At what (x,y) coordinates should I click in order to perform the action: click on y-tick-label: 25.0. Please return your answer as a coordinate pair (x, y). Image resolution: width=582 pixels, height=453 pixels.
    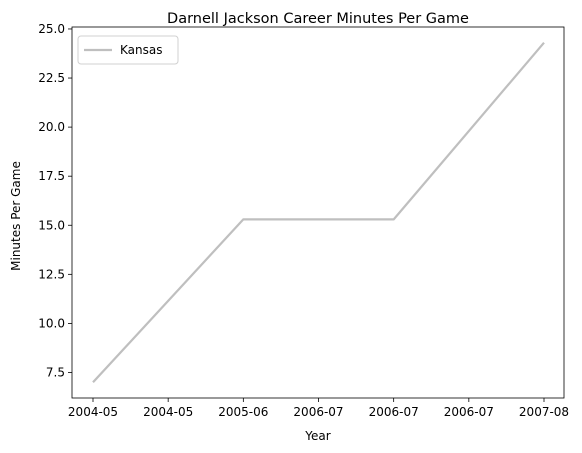
    Looking at the image, I should click on (51, 29).